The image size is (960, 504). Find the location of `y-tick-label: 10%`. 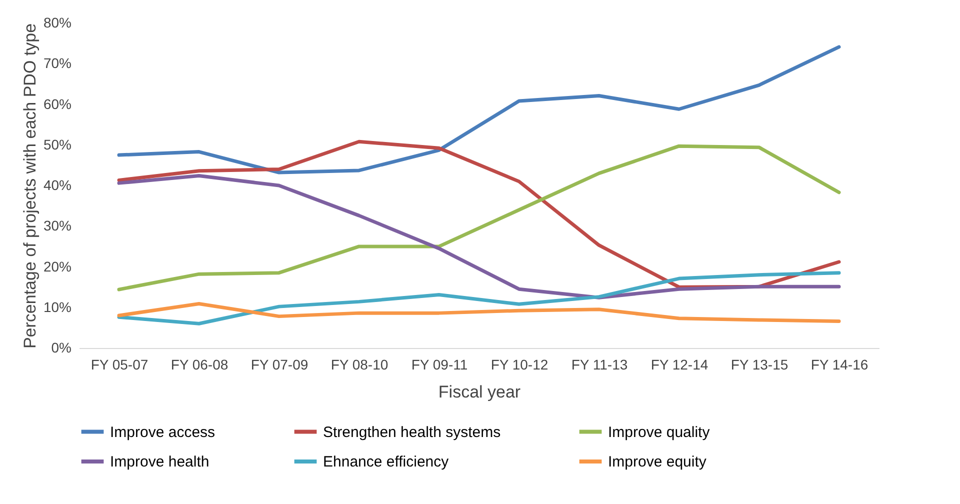

y-tick-label: 10% is located at coordinates (57, 306).